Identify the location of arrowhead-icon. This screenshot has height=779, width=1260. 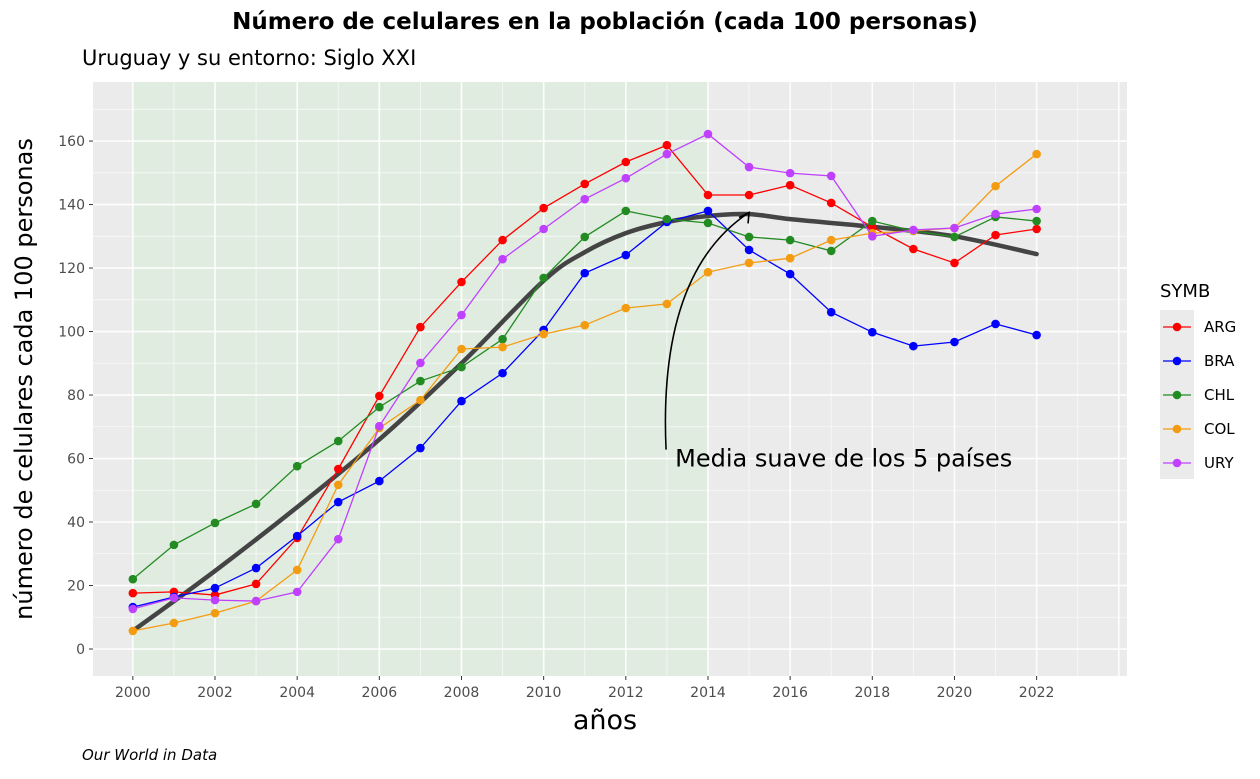
(744, 217).